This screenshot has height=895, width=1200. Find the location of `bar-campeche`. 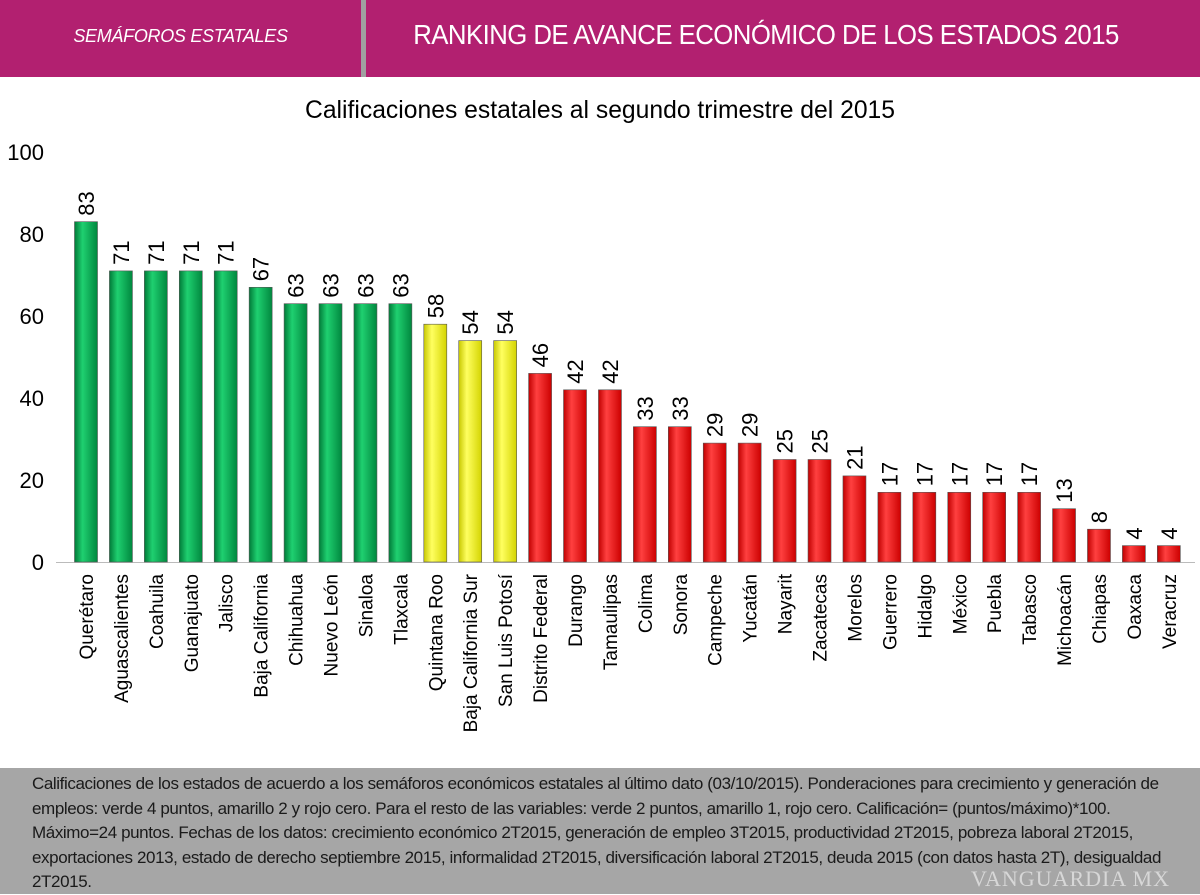

bar-campeche is located at coordinates (714, 502).